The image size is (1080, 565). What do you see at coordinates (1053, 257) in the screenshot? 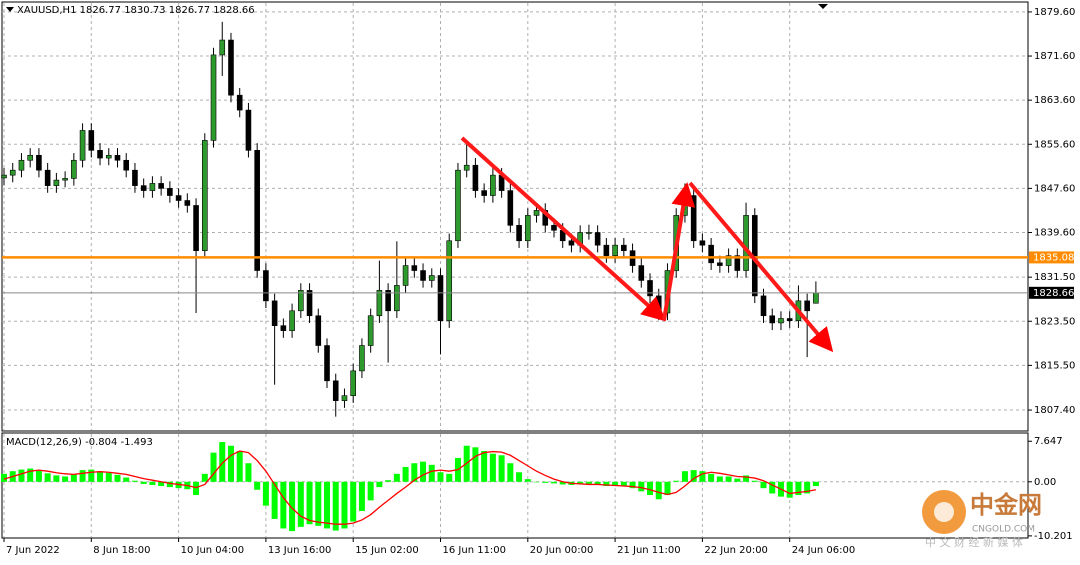
I see `level-label: 1835.08` at bounding box center [1053, 257].